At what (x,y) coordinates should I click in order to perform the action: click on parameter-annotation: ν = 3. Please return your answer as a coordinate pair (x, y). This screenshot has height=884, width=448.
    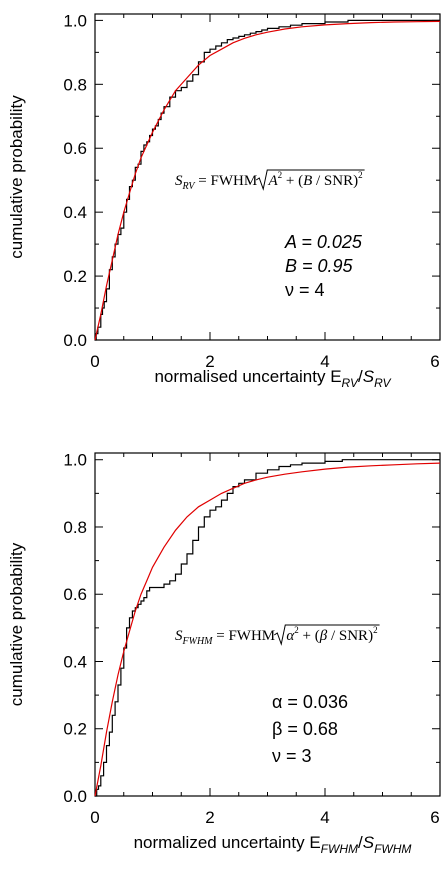
    Looking at the image, I should click on (292, 756).